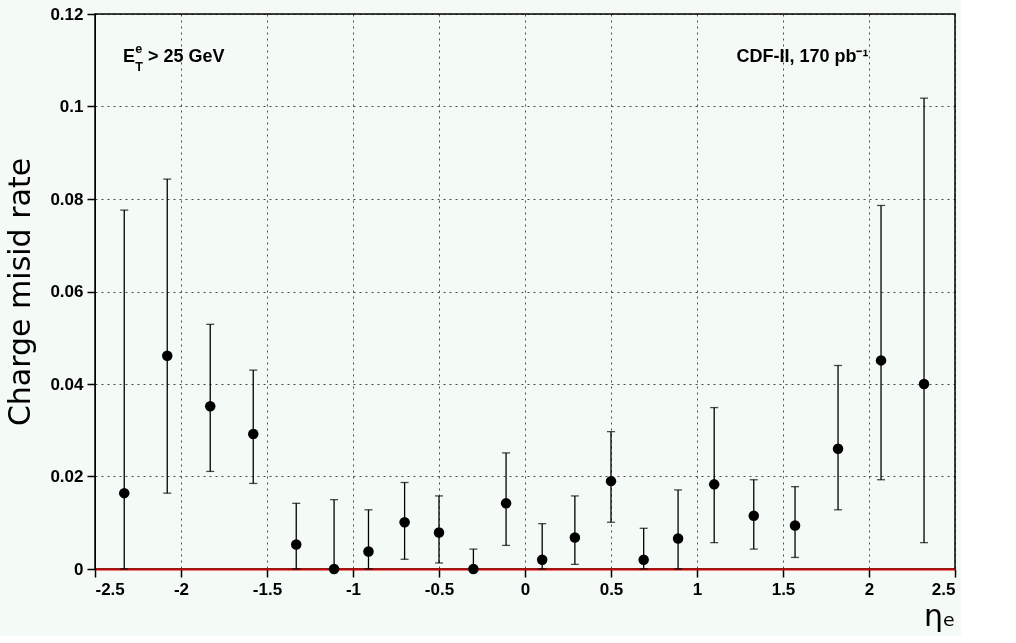 Image resolution: width=1016 pixels, height=643 pixels. I want to click on x-tick-label: 1.5, so click(783, 589).